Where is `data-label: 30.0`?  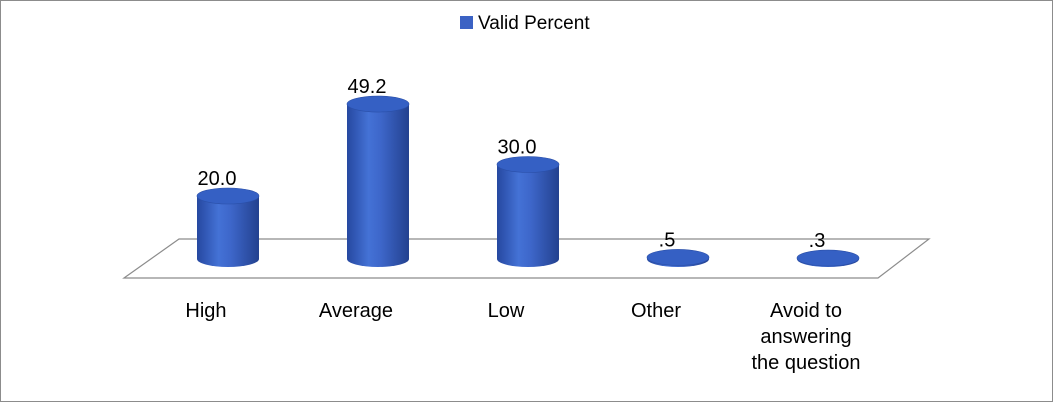 data-label: 30.0 is located at coordinates (517, 148).